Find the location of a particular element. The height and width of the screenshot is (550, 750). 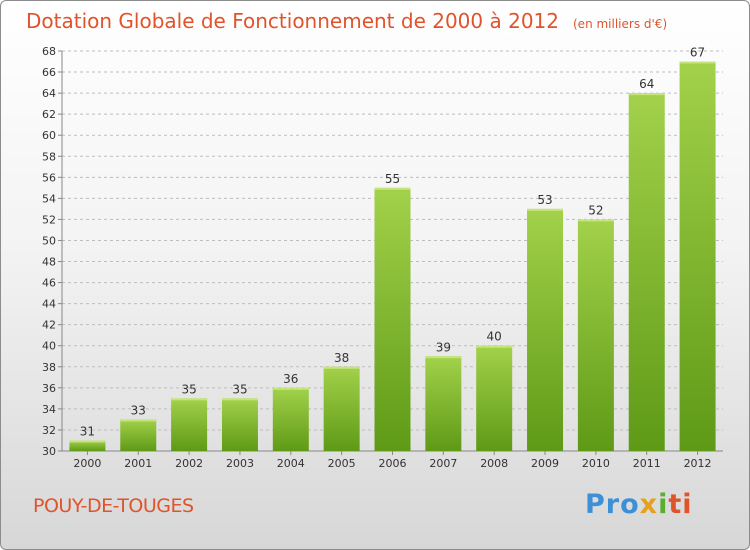

x-tick-label-2001: 2001 is located at coordinates (138, 463).